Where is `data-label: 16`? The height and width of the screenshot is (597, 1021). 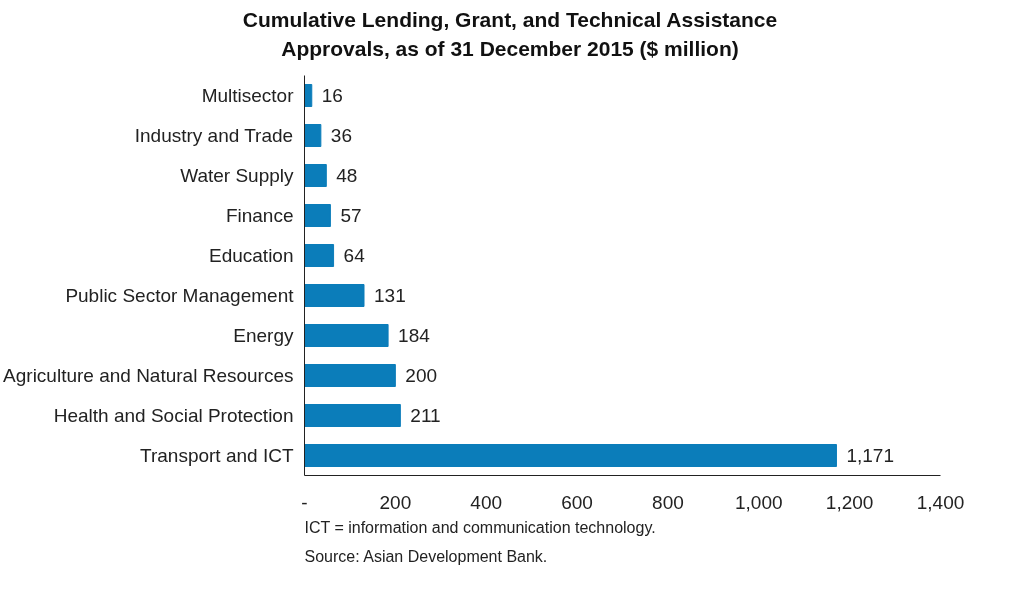 data-label: 16 is located at coordinates (332, 95).